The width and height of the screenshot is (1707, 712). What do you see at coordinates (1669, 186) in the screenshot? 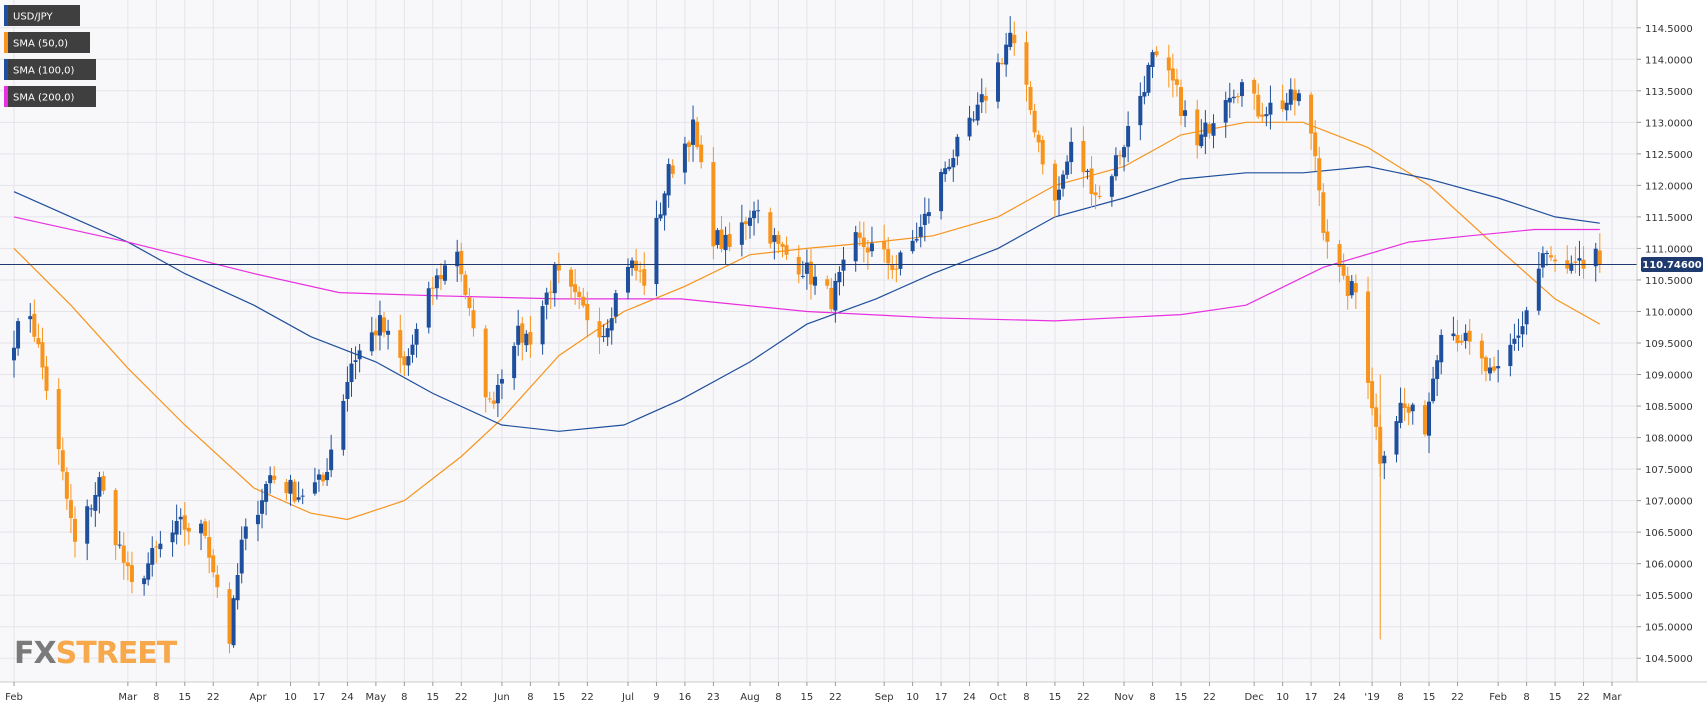
I see `y-tick-label: 112.0000` at bounding box center [1669, 186].